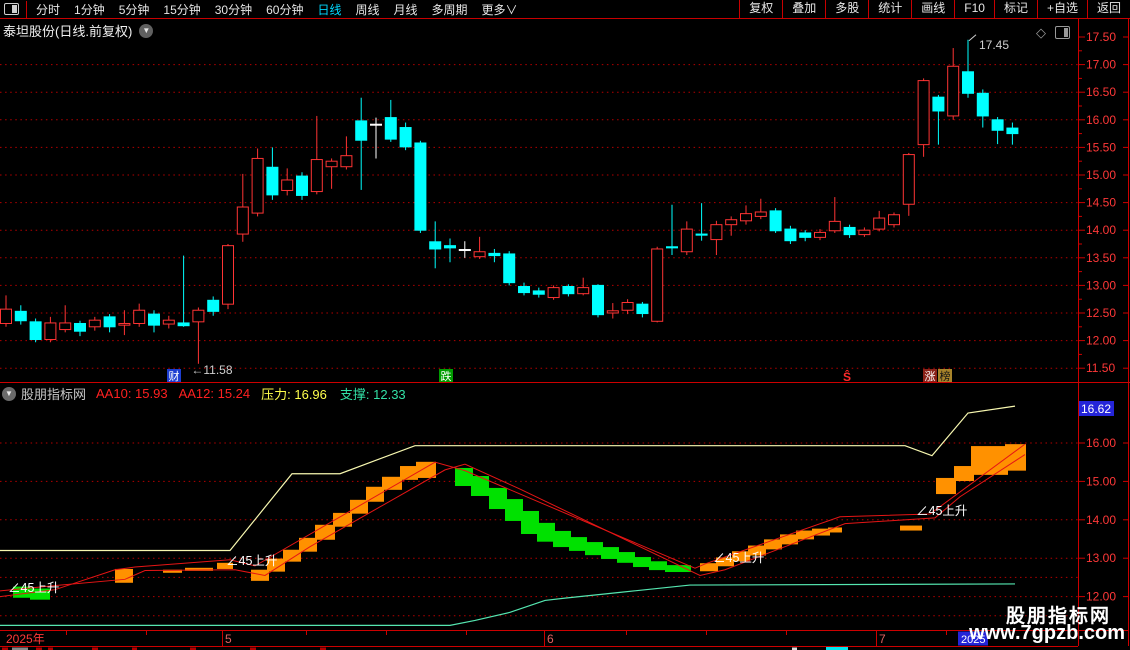 This screenshot has height=650, width=1130. Describe the element at coordinates (233, 9) in the screenshot. I see `menu-period-30分钟: 30分钟` at that location.